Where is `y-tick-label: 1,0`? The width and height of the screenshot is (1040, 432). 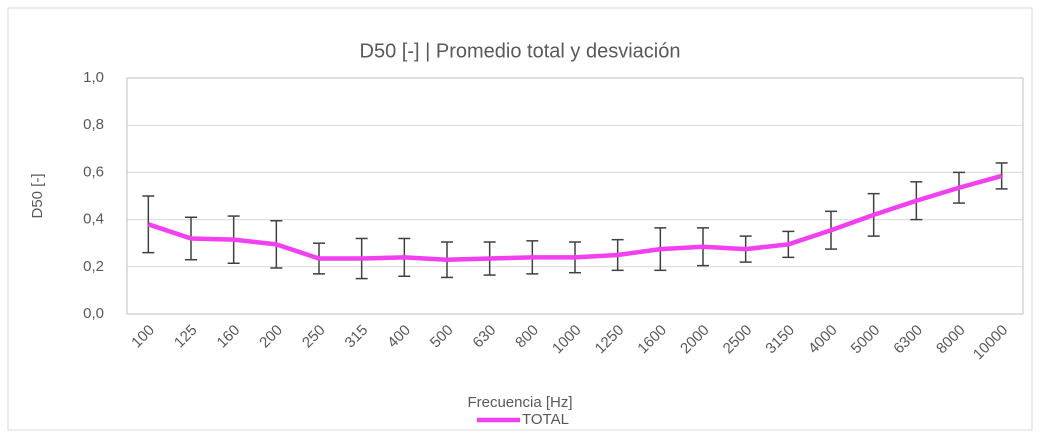
y-tick-label: 1,0 is located at coordinates (93, 77).